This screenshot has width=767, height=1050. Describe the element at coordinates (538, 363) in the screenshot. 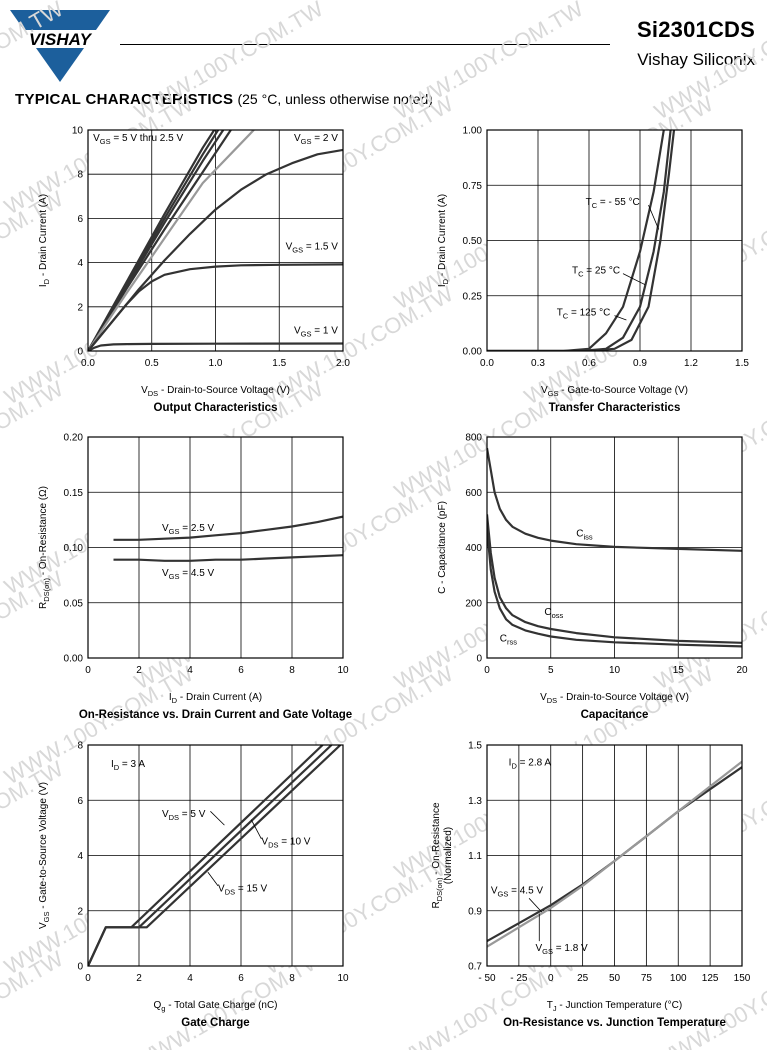

I see `x-tick-label: 0.3` at that location.